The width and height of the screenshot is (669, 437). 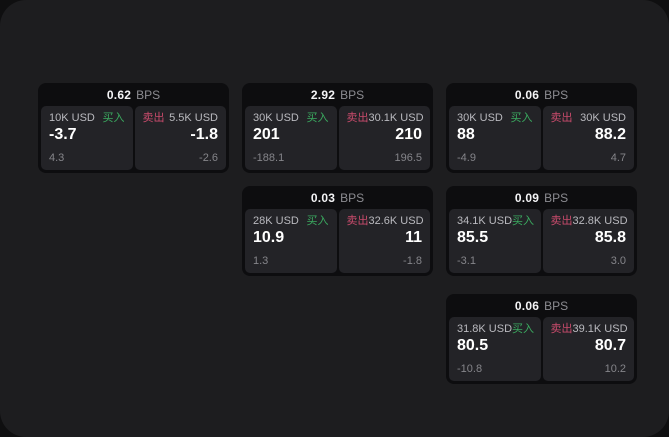 I want to click on buy-panel-top: 10K USD 买入, so click(x=87, y=118).